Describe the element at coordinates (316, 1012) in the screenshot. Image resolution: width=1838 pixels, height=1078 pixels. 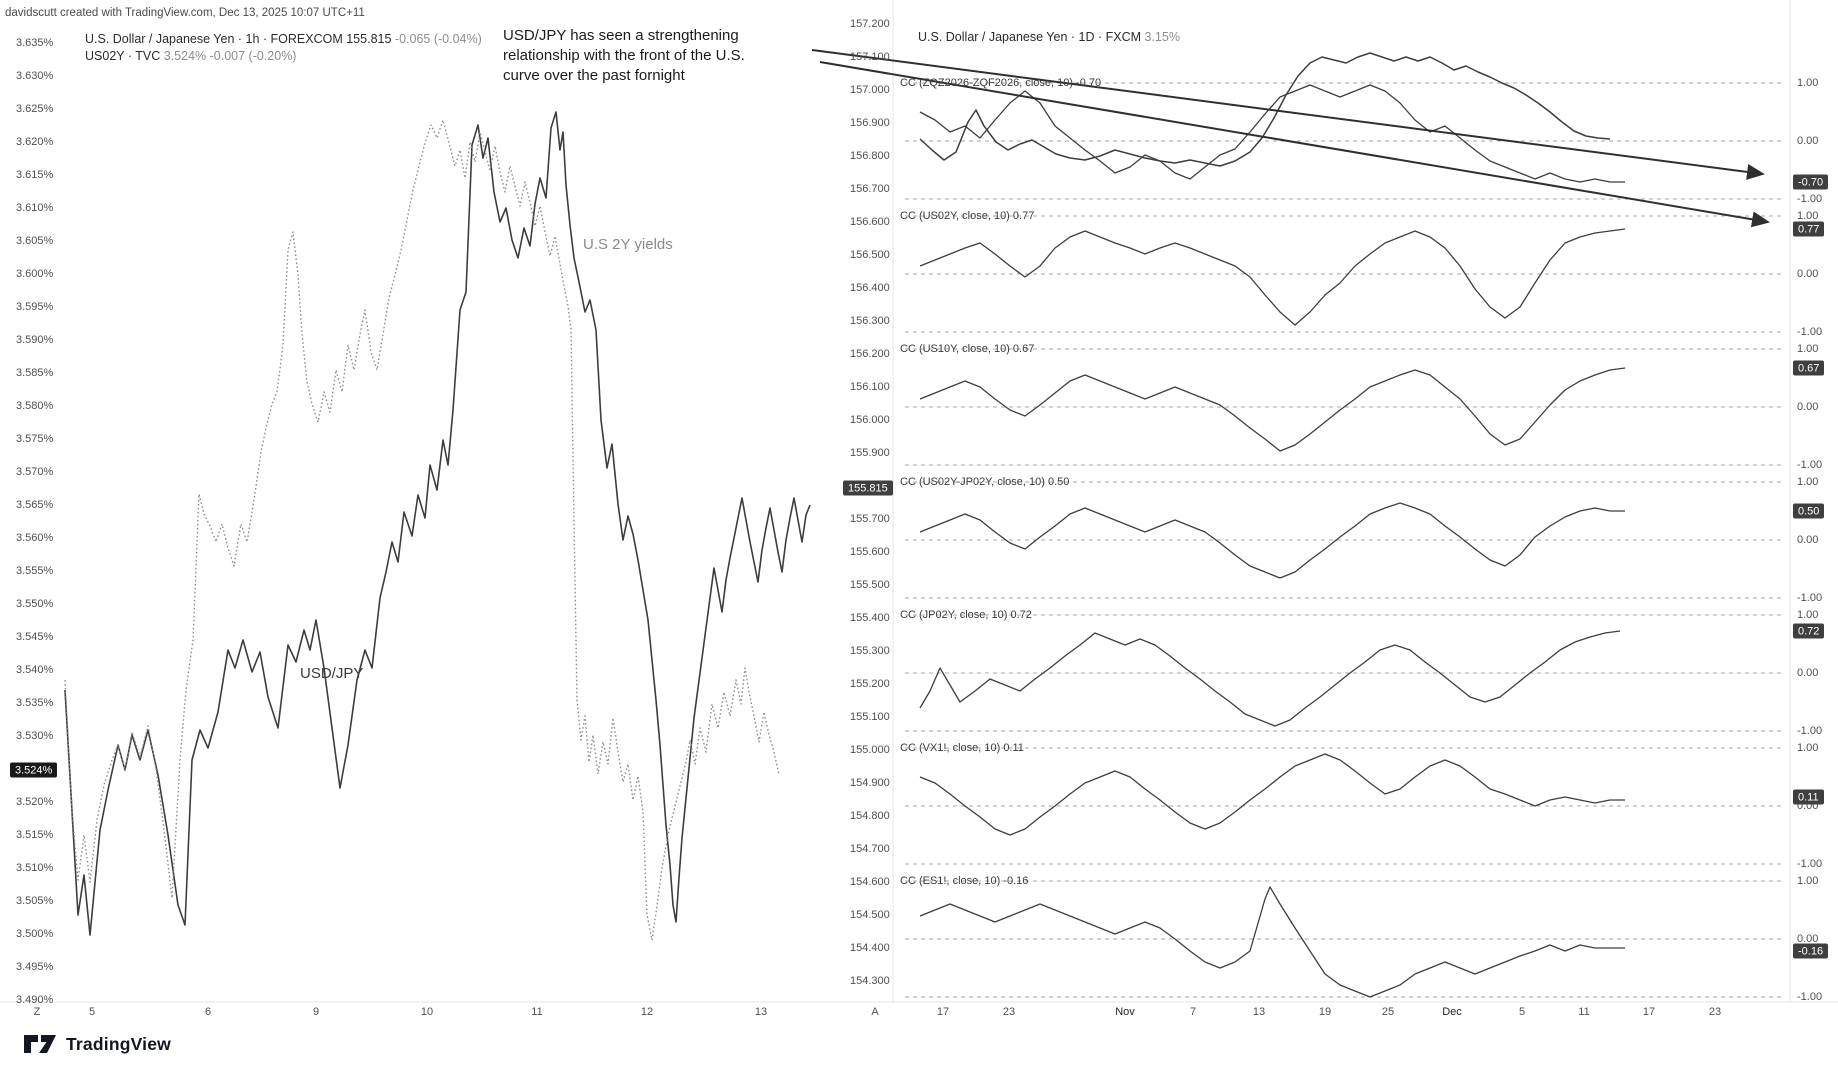
I see `x-axis-label: 9` at that location.